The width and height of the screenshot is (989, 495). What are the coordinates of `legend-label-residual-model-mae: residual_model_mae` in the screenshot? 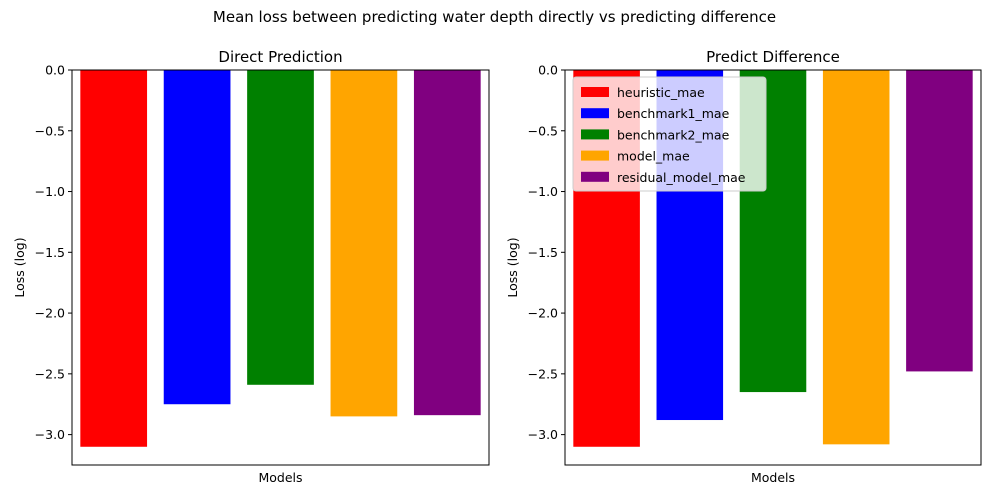 It's located at (681, 177).